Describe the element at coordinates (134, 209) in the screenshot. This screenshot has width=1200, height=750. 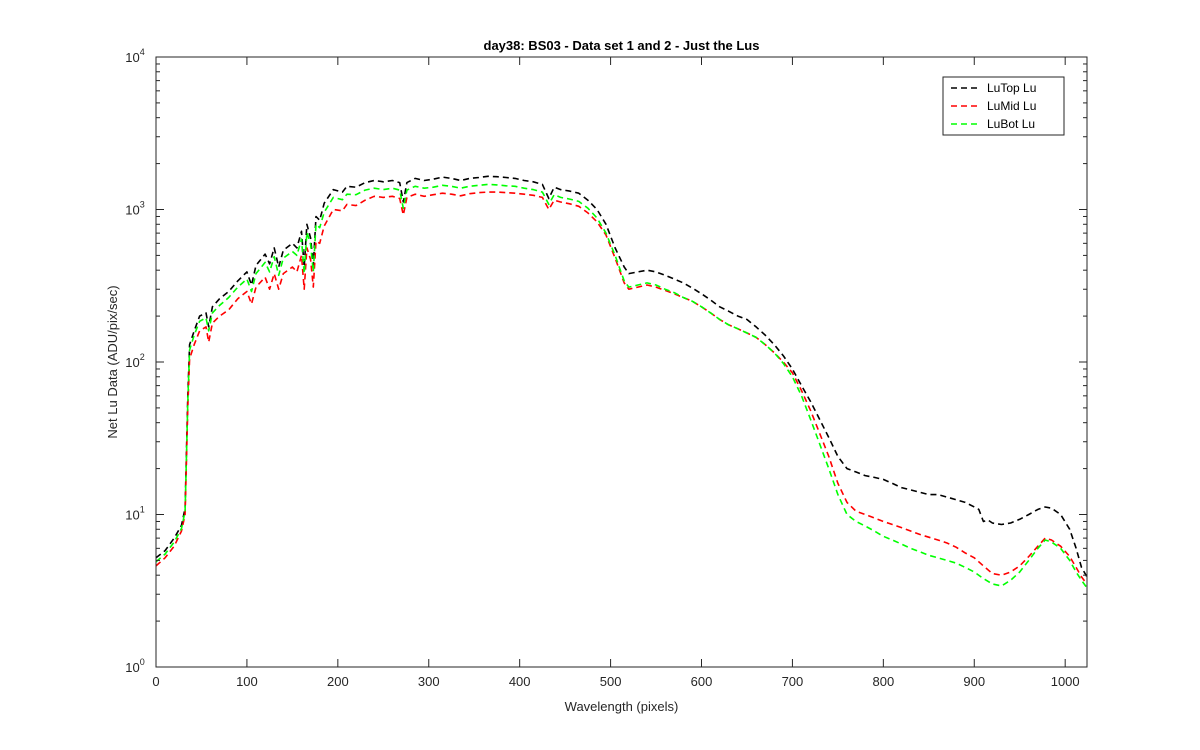
I see `y-tick-label: 10³` at that location.